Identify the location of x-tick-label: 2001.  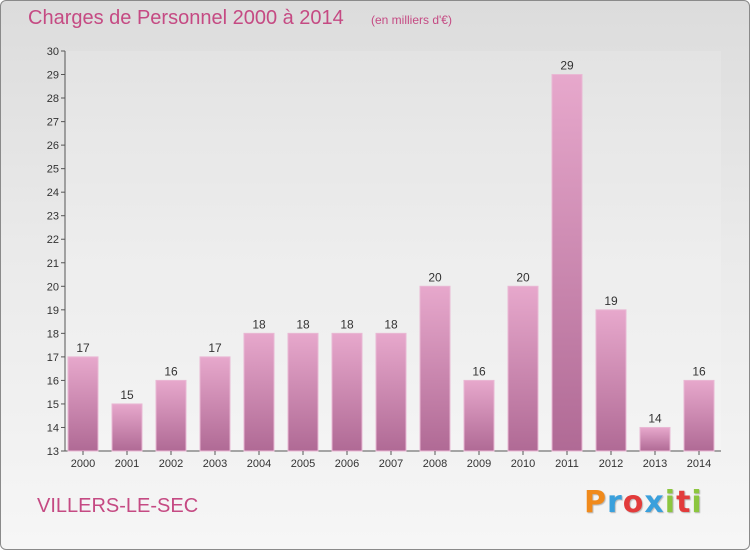
(127, 464).